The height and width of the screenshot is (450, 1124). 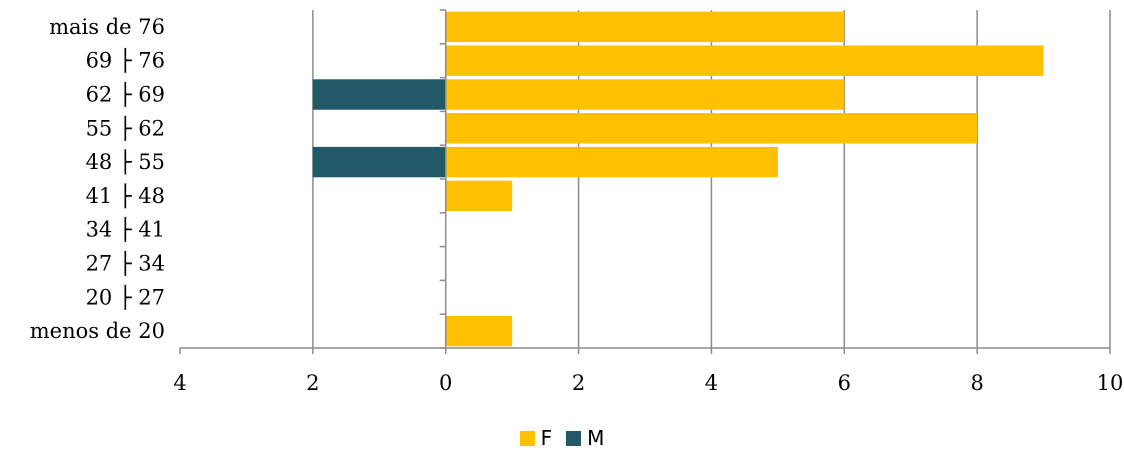 I want to click on x-tick-label: 0, so click(x=445, y=383).